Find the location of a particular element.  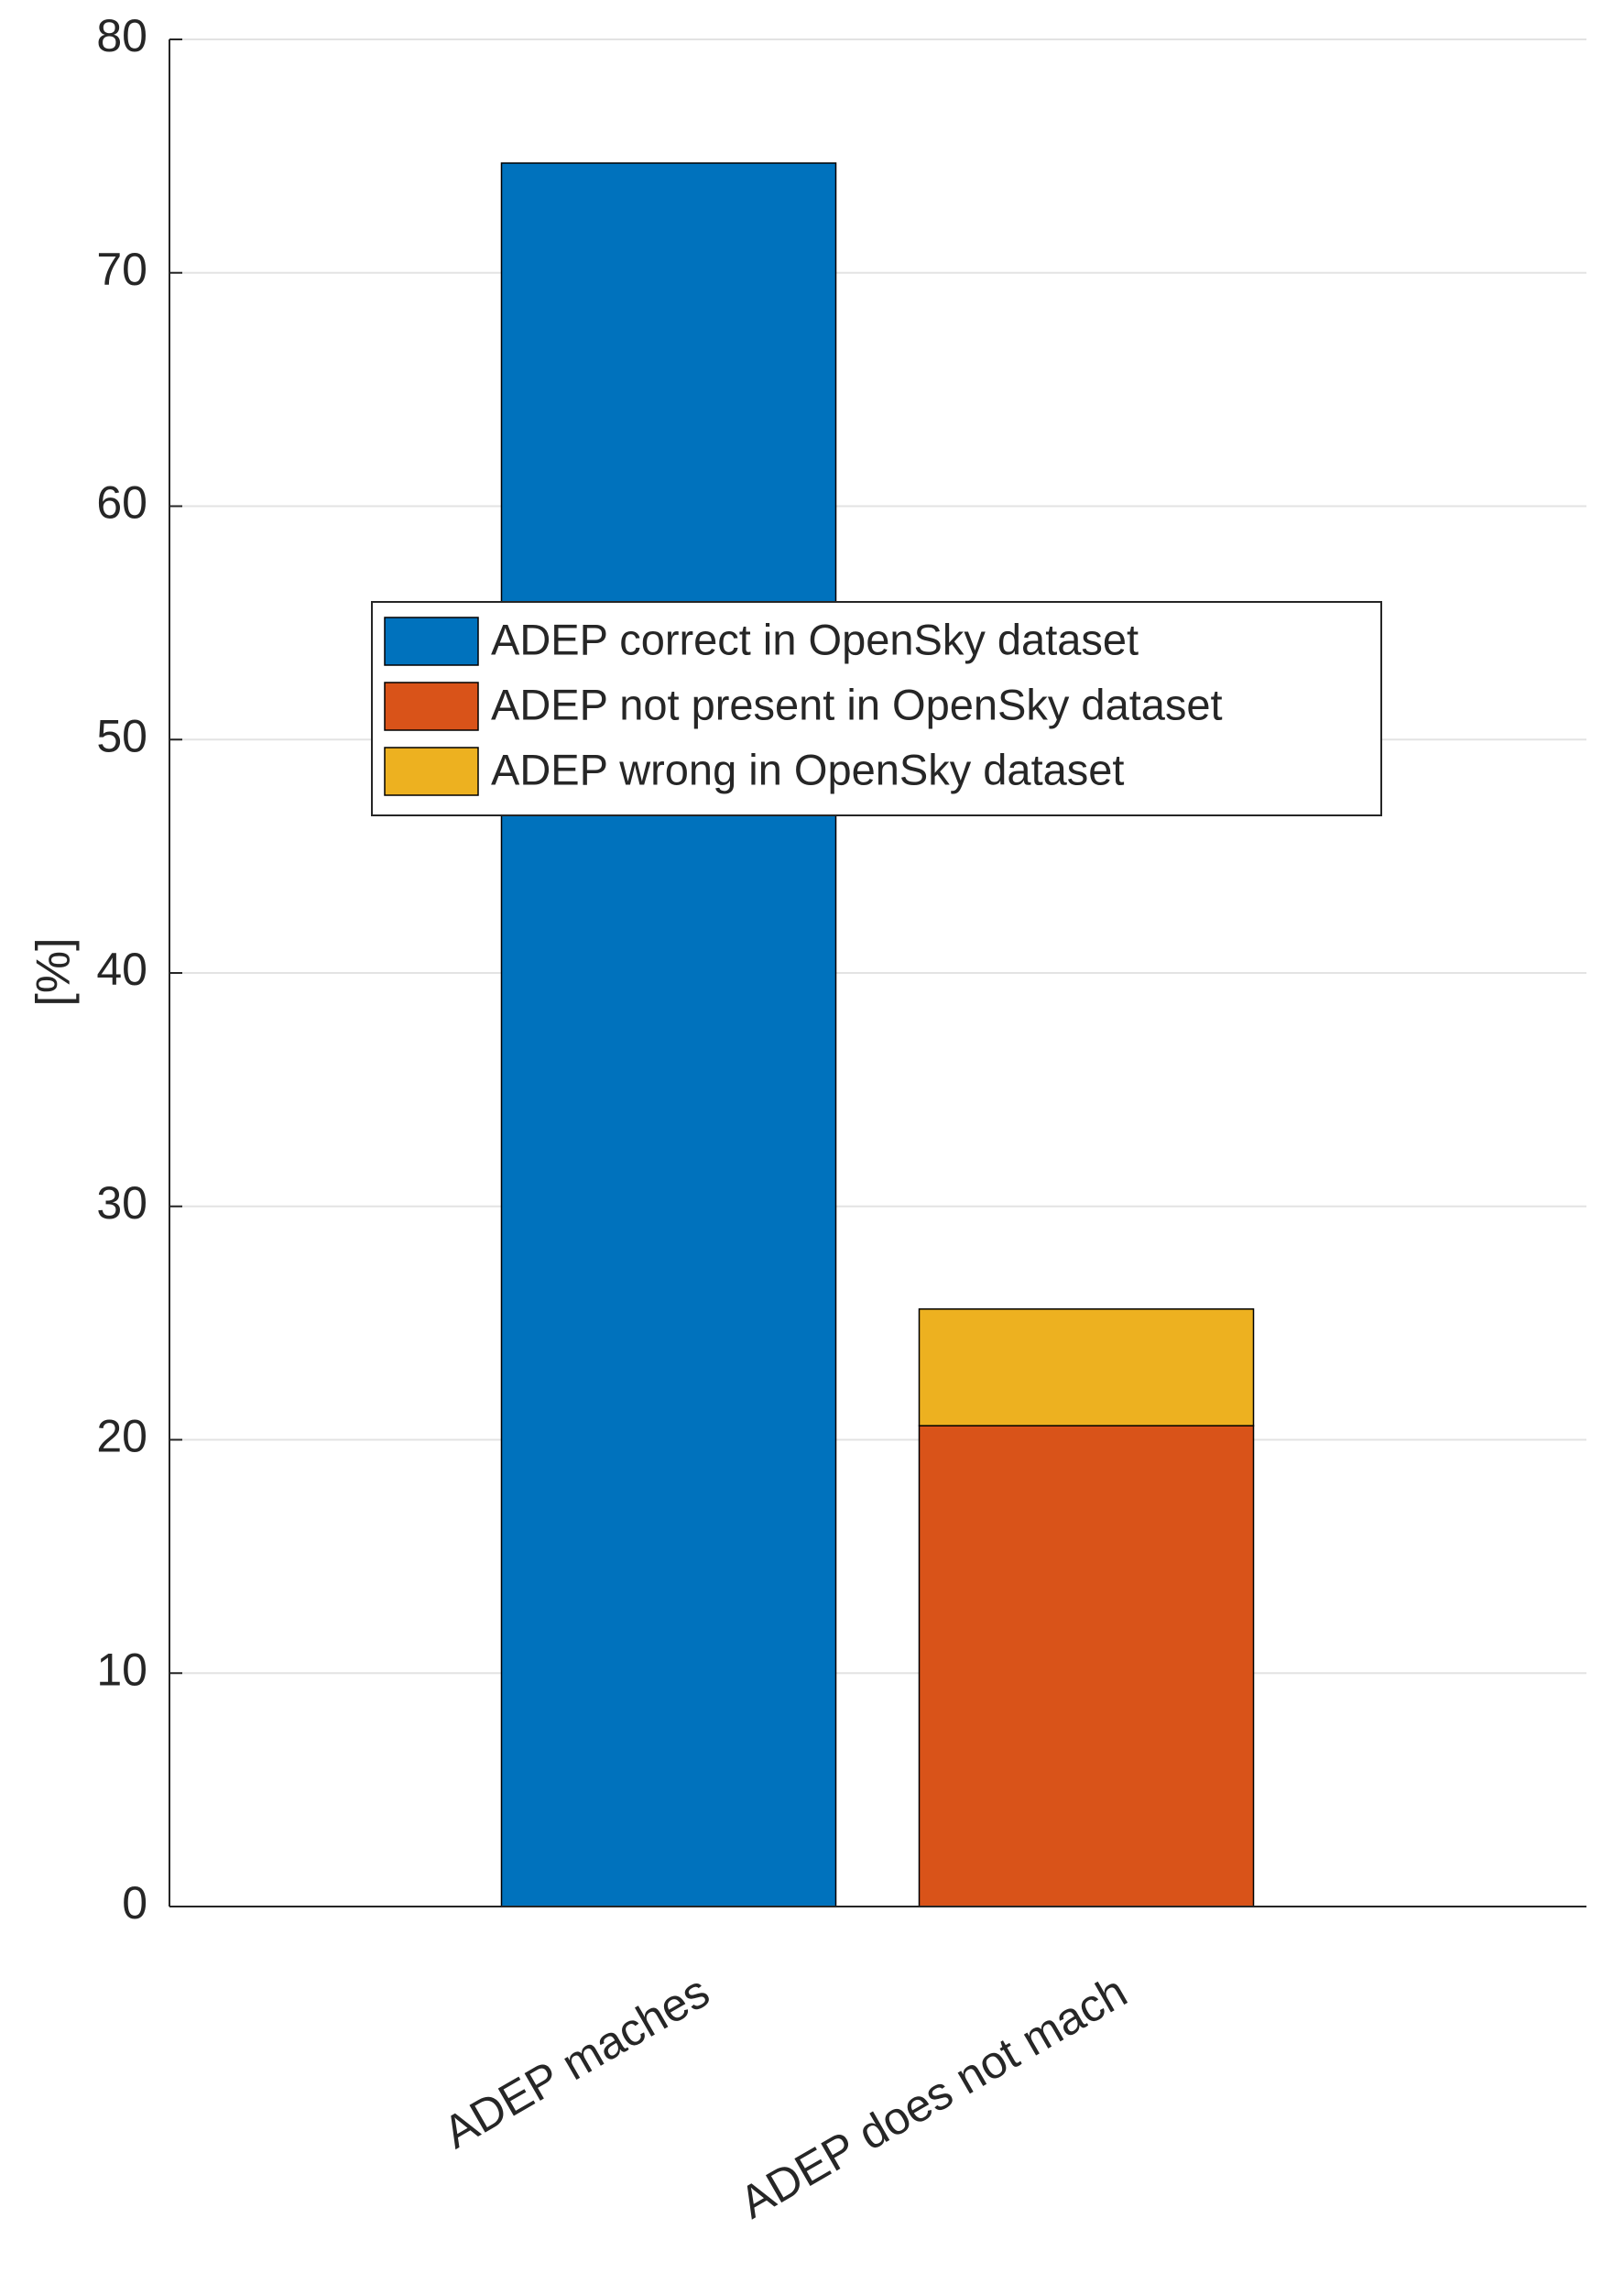

legend-label: ADEP not present in OpenSky dataset is located at coordinates (857, 704).